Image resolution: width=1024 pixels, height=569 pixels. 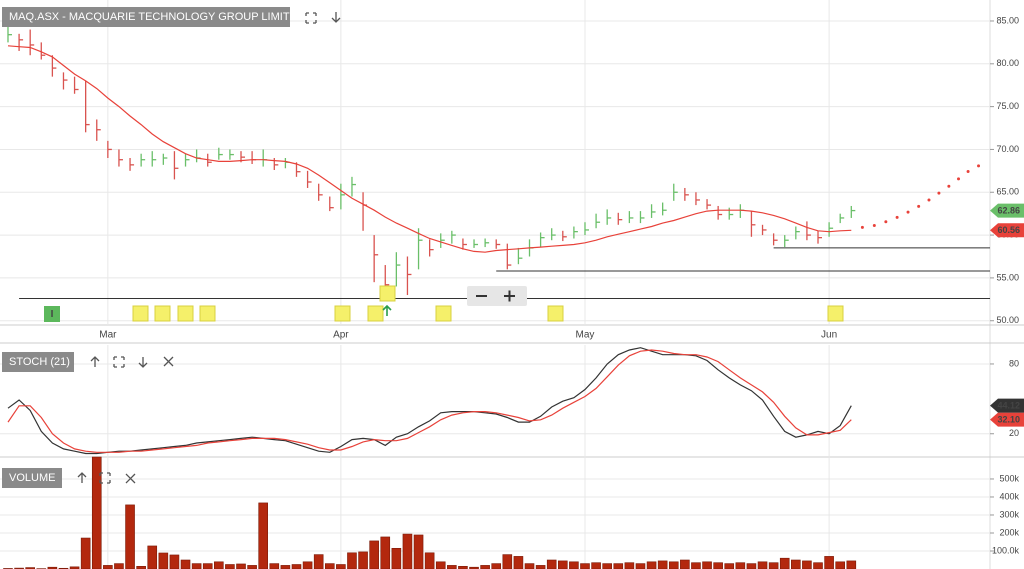 I want to click on y-tick-label: 80.00, so click(x=1007, y=63).